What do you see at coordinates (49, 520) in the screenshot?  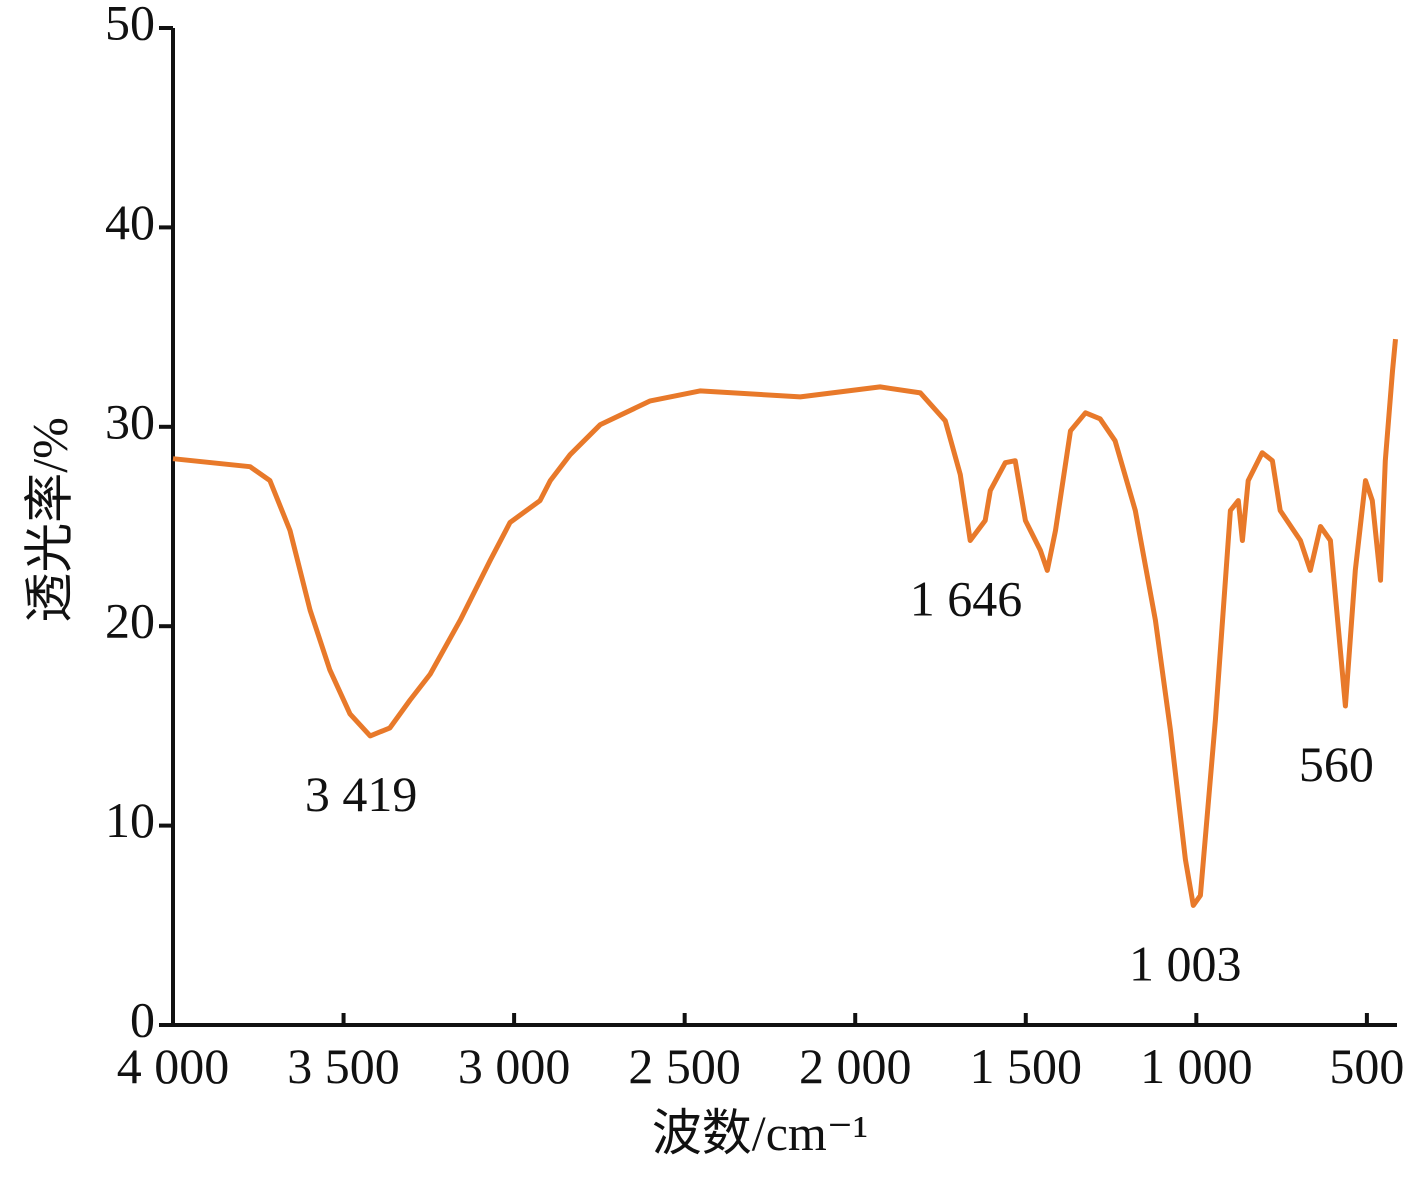 I see `y-axis-label: 透光率/%` at bounding box center [49, 520].